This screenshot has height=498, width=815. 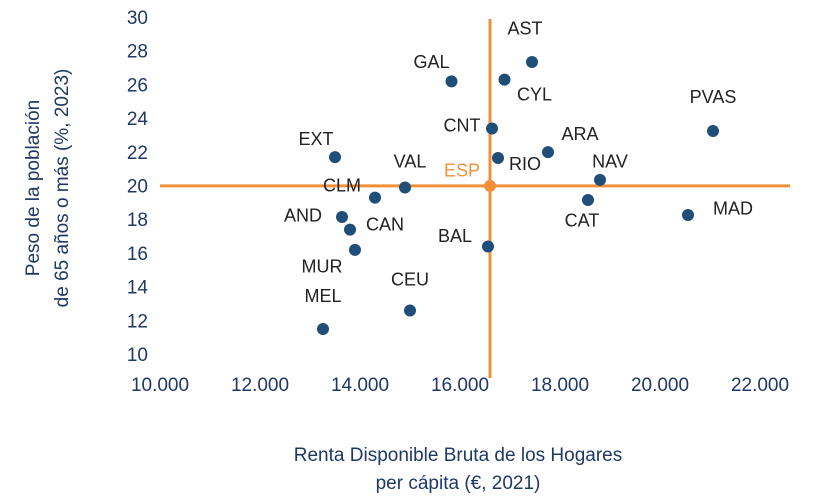 I want to click on x-tick-label: 10.000, so click(x=160, y=385).